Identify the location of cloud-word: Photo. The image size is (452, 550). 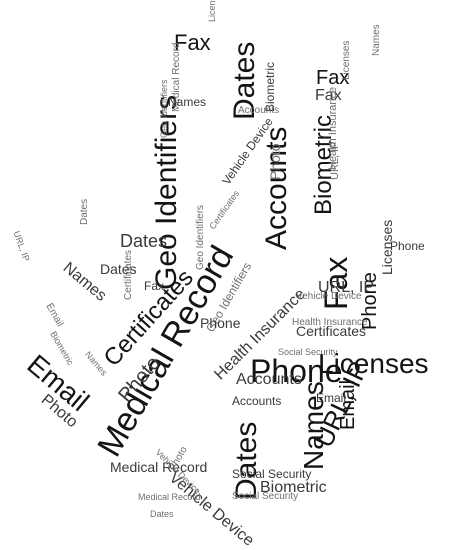
(275, 161).